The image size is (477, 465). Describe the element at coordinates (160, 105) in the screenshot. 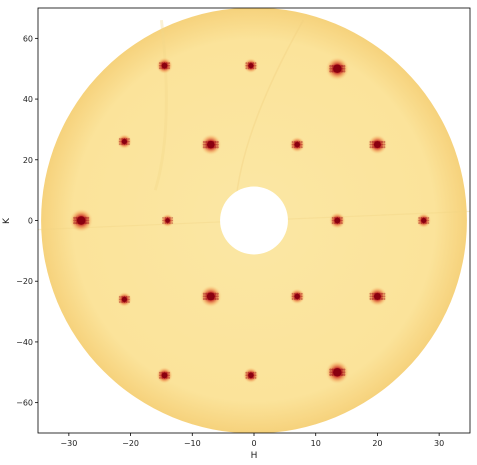

I see `streak-arc` at that location.